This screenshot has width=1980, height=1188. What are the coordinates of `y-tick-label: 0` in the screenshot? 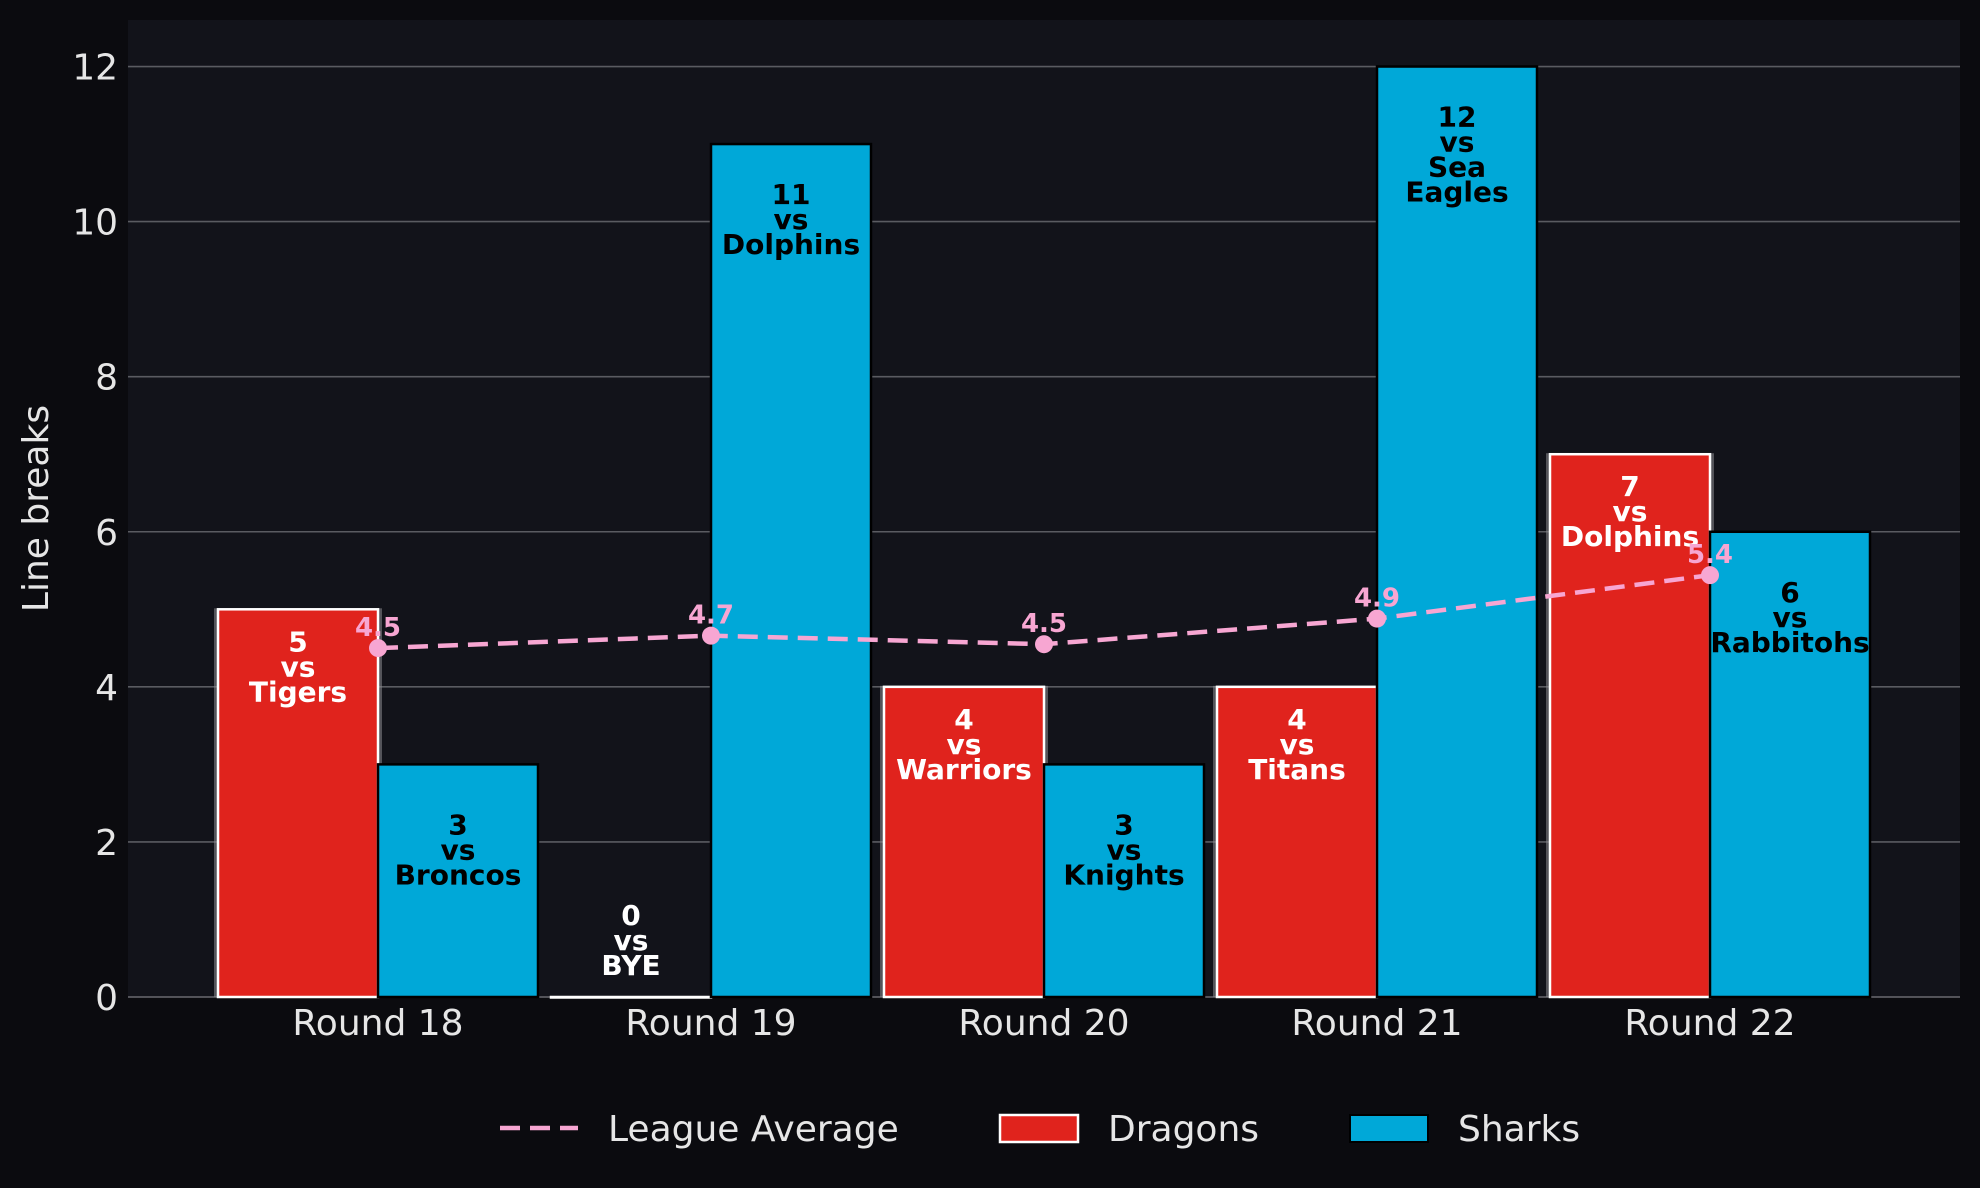 It's located at (106, 998).